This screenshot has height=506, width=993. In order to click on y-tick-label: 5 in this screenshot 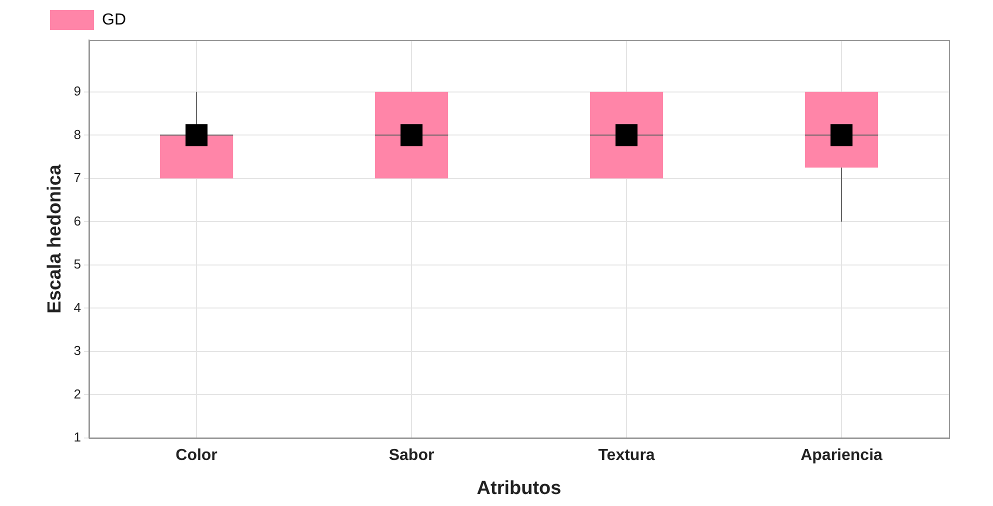, I will do `click(78, 264)`.